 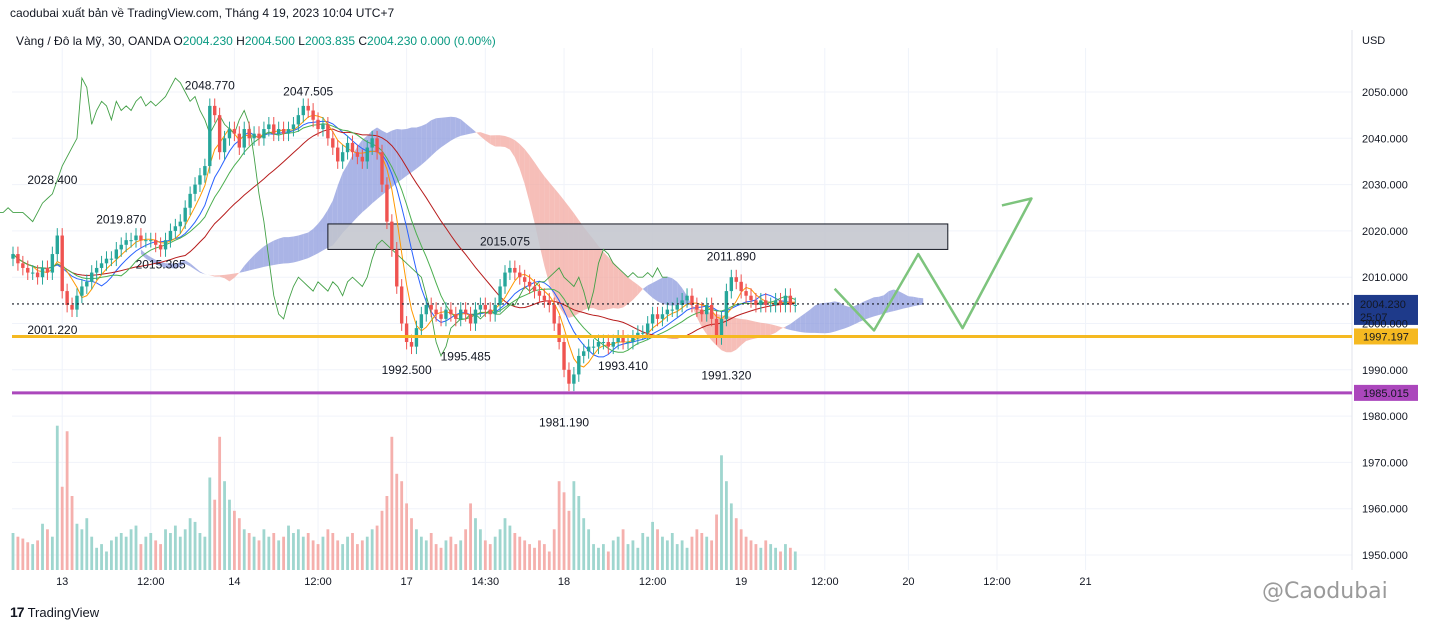 I want to click on x-tick-label: 14, so click(x=234, y=582).